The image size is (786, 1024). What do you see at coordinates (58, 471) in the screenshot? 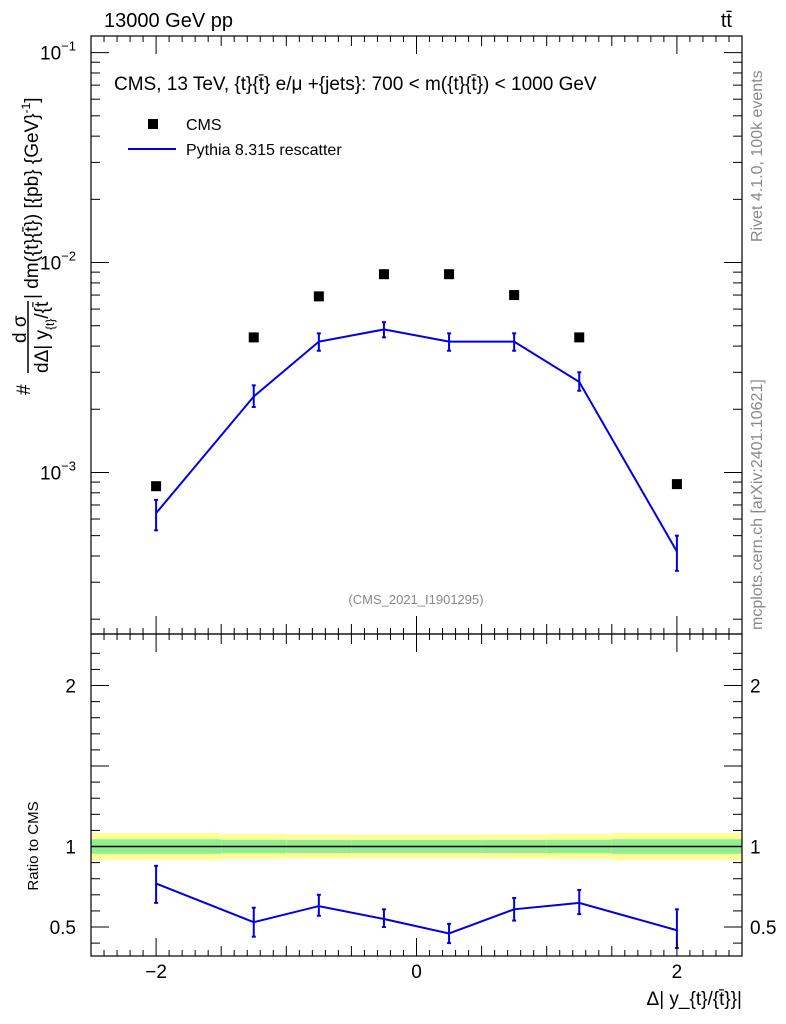
I see `y-tick-label: 10⁻³` at bounding box center [58, 471].